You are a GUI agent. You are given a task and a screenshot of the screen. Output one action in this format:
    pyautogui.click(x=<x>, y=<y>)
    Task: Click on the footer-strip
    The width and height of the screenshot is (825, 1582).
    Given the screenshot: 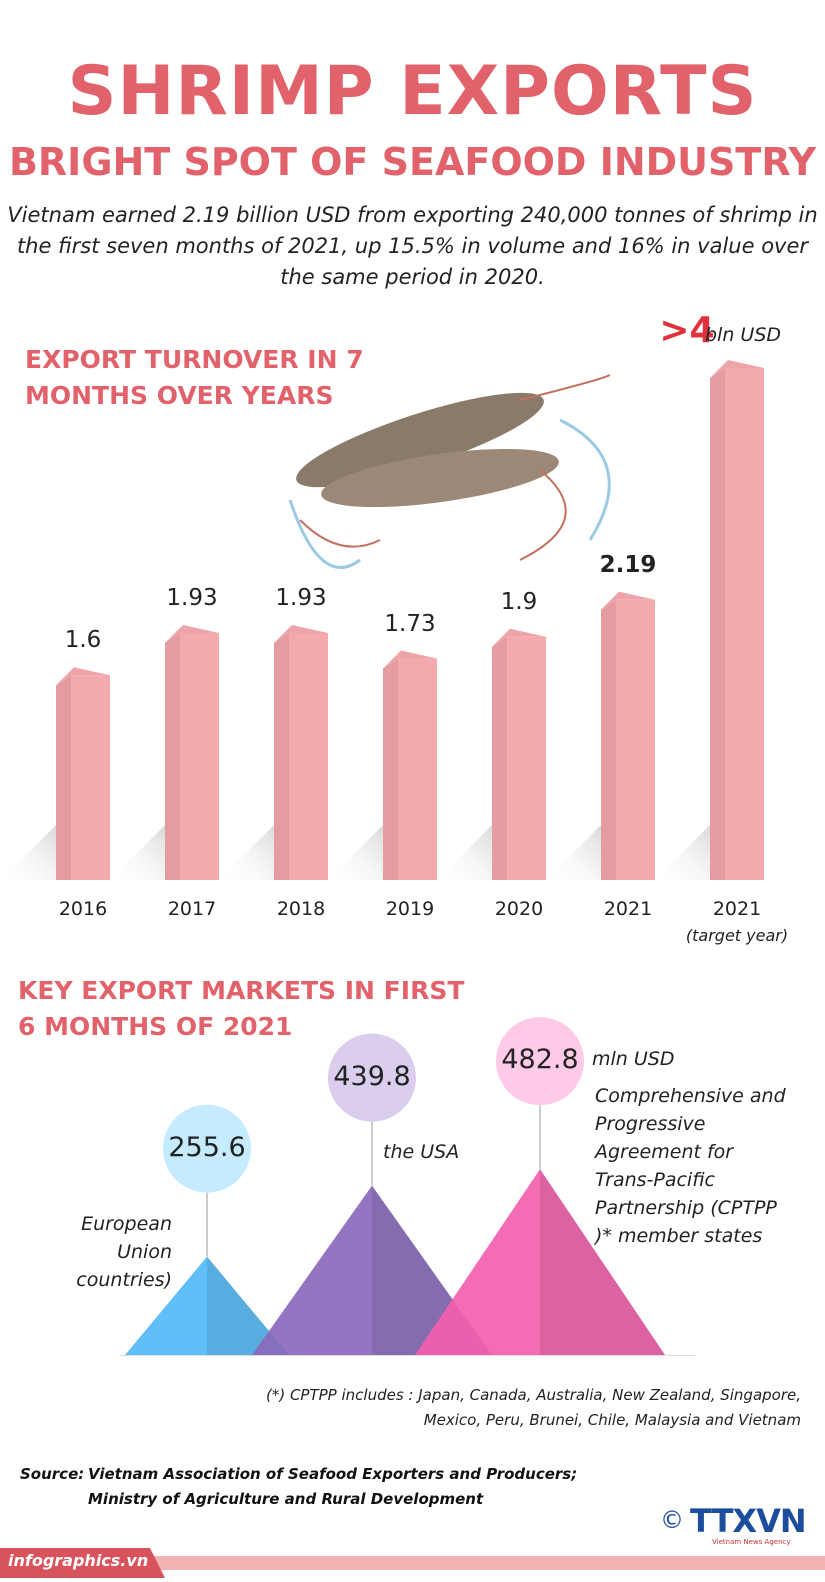 What is the action you would take?
    pyautogui.click(x=412, y=1563)
    